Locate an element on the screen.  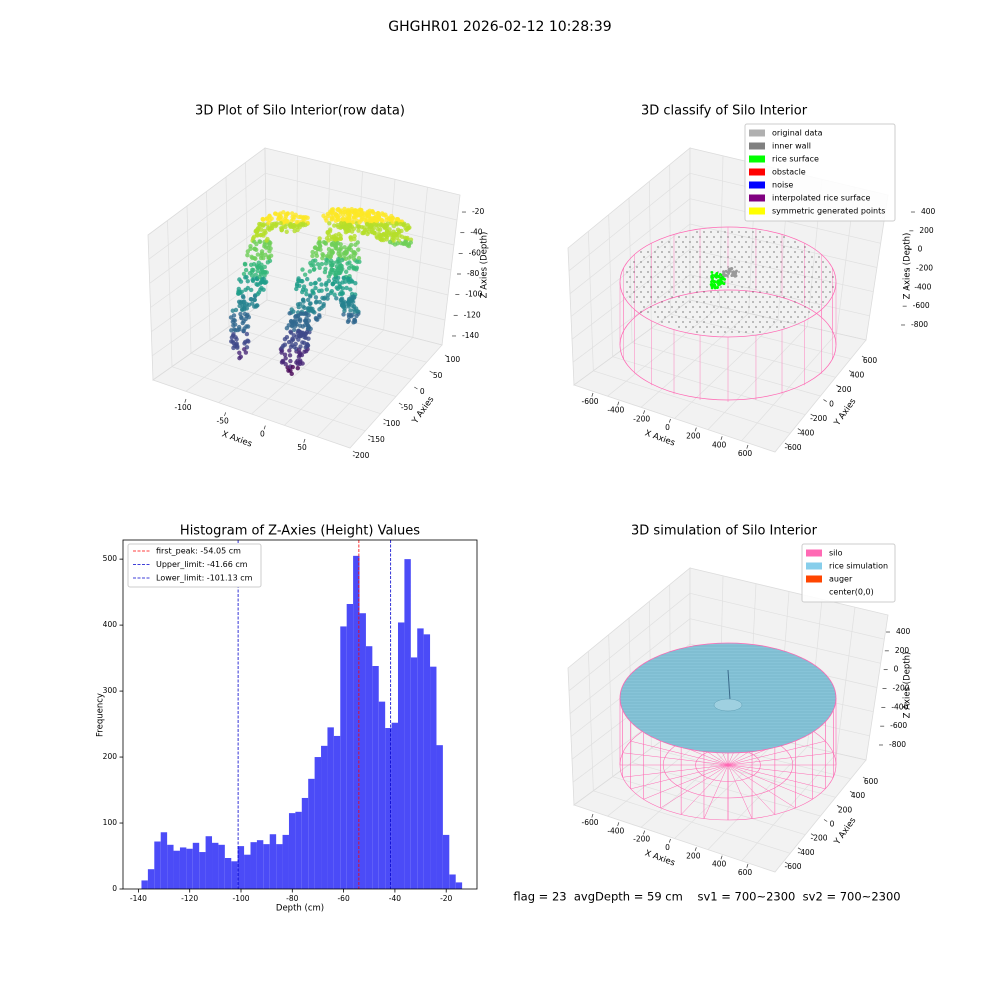
x-tick-label: 400 is located at coordinates (719, 444).